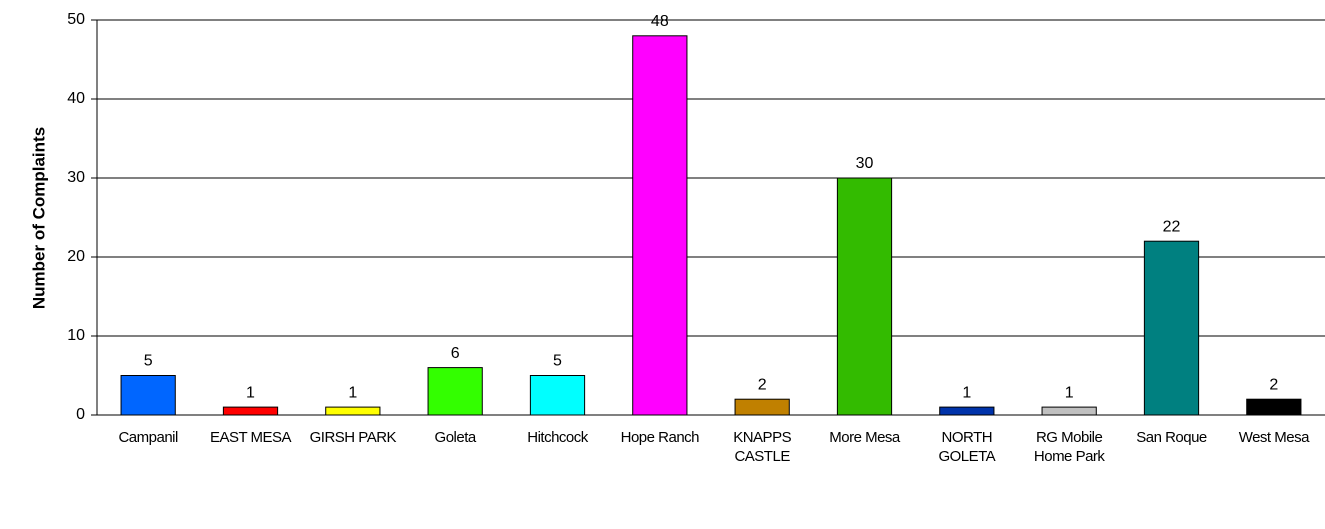 The height and width of the screenshot is (529, 1325). I want to click on y-tick-label: 30, so click(76, 177).